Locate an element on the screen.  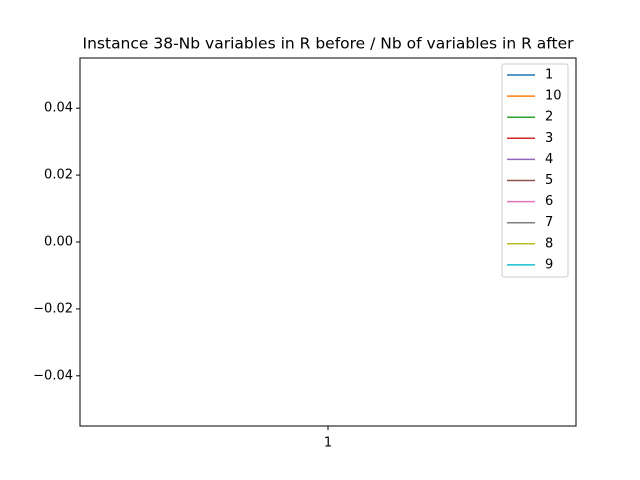
x-tick-label: 1 is located at coordinates (328, 443).